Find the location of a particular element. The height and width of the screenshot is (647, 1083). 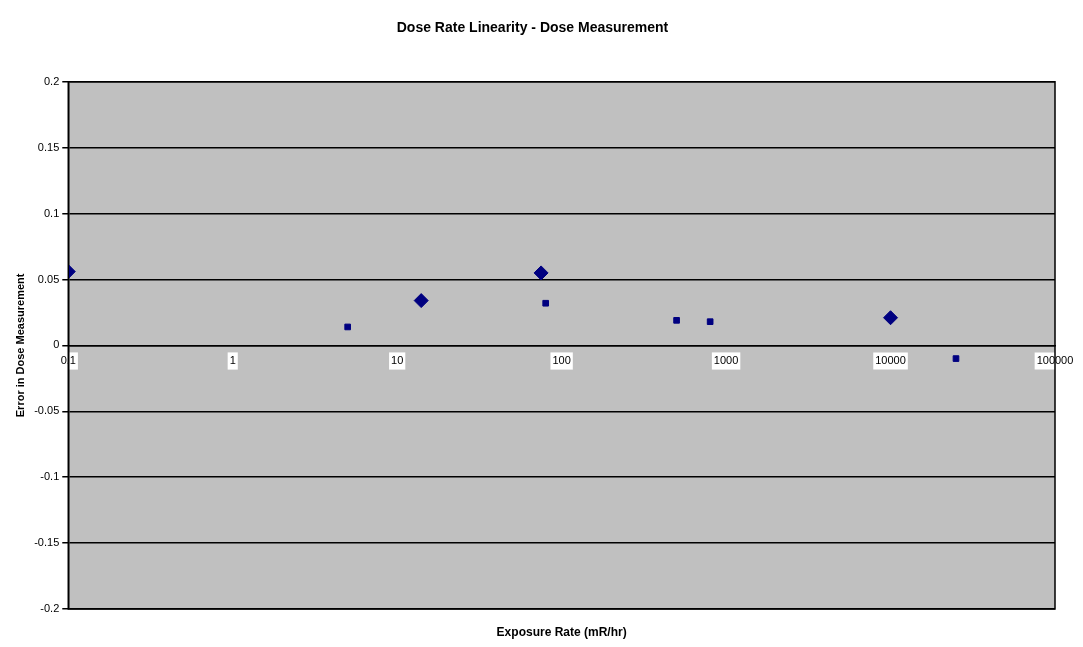

y-tick-label: -0.2 is located at coordinates (50, 608).